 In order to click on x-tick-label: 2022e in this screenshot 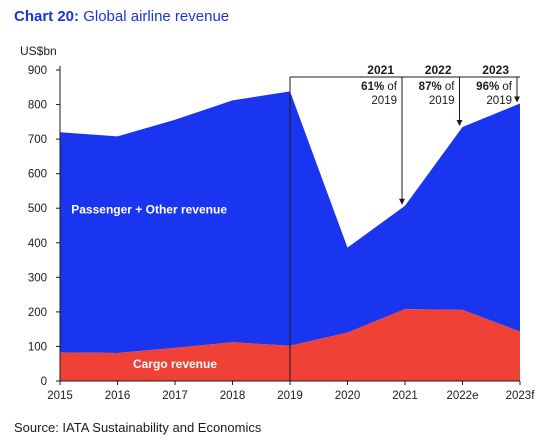, I will do `click(463, 396)`.